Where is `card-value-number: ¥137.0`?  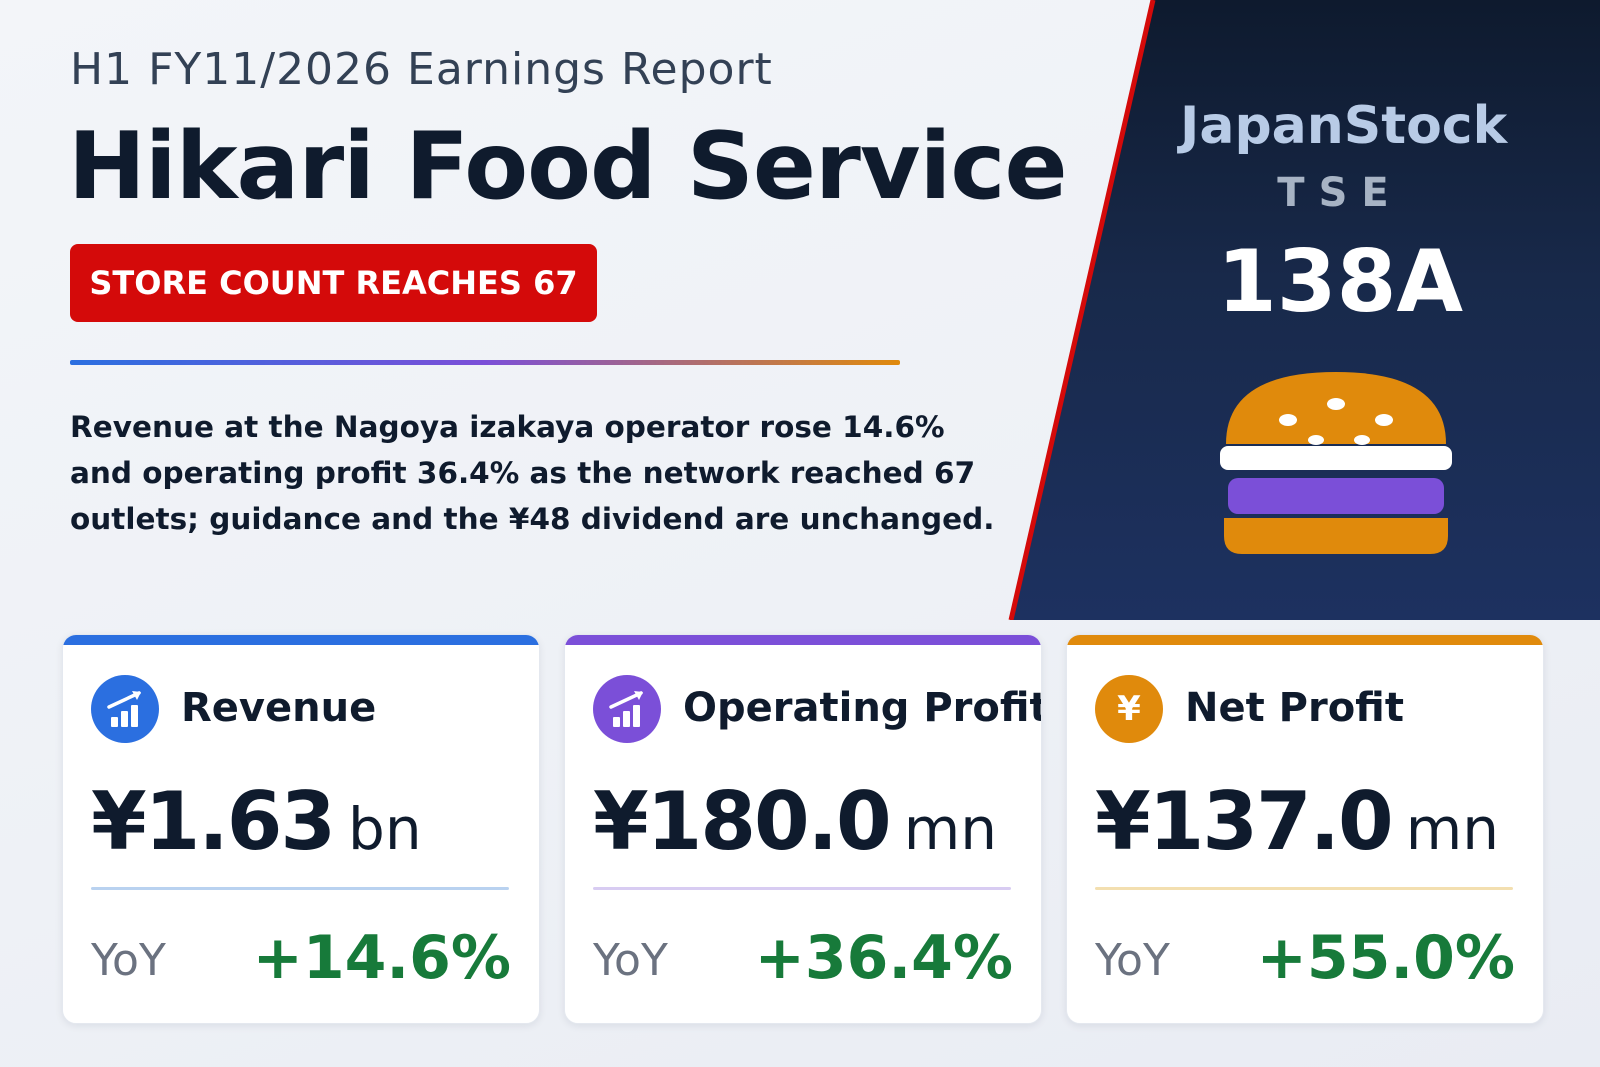 card-value-number: ¥137.0 is located at coordinates (1244, 821).